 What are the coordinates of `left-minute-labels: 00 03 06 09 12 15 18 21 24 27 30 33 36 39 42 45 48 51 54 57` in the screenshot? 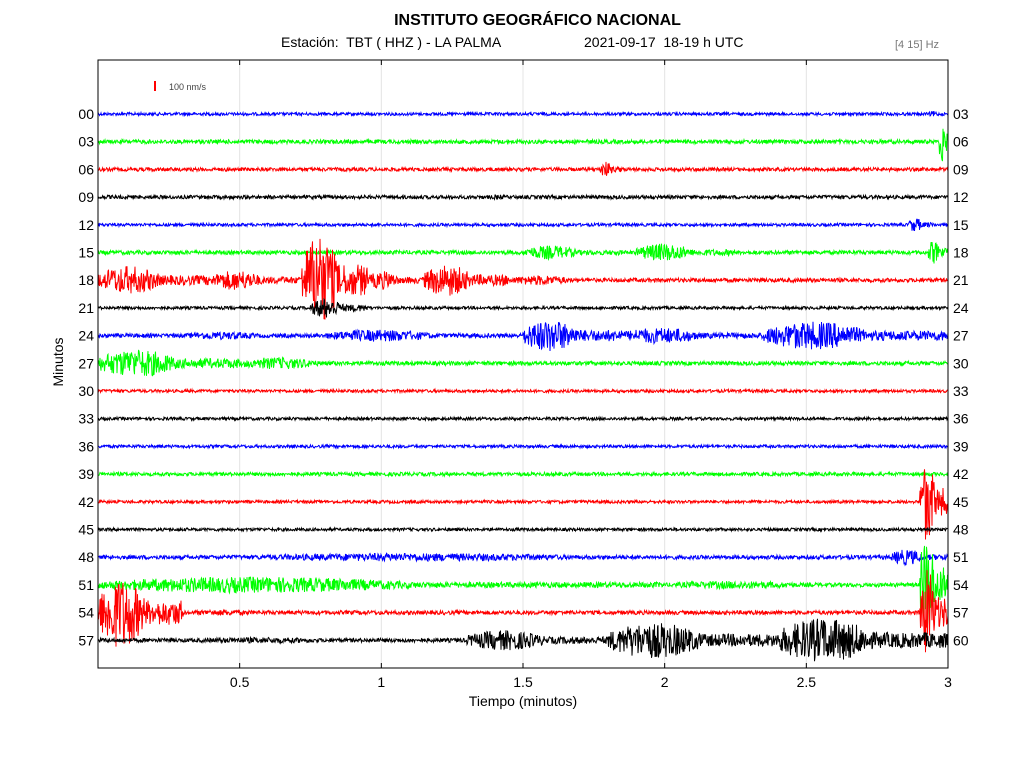 It's located at (86, 377).